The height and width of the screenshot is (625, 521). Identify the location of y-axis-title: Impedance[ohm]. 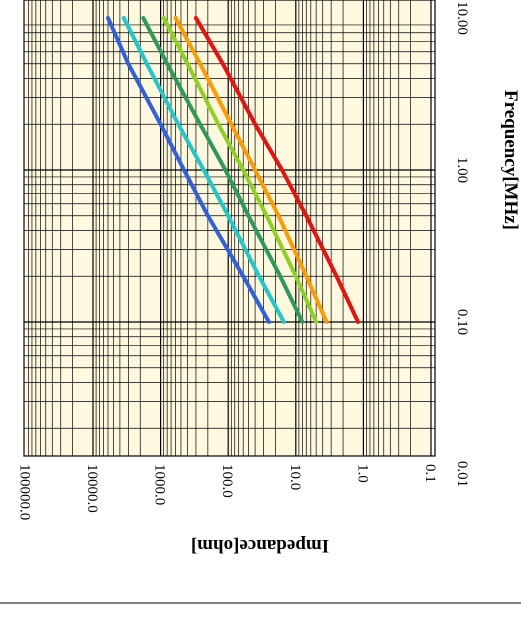
(260, 545).